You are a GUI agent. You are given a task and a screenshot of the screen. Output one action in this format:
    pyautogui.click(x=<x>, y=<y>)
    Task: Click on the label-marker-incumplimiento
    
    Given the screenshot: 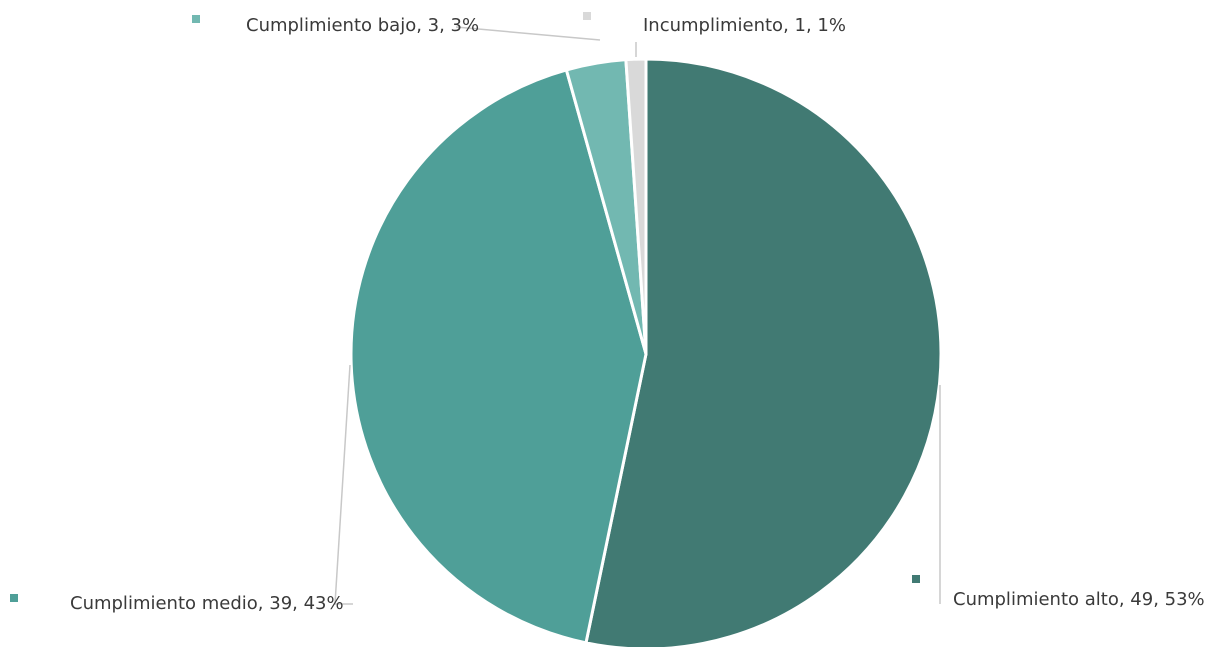 What is the action you would take?
    pyautogui.click(x=587, y=16)
    